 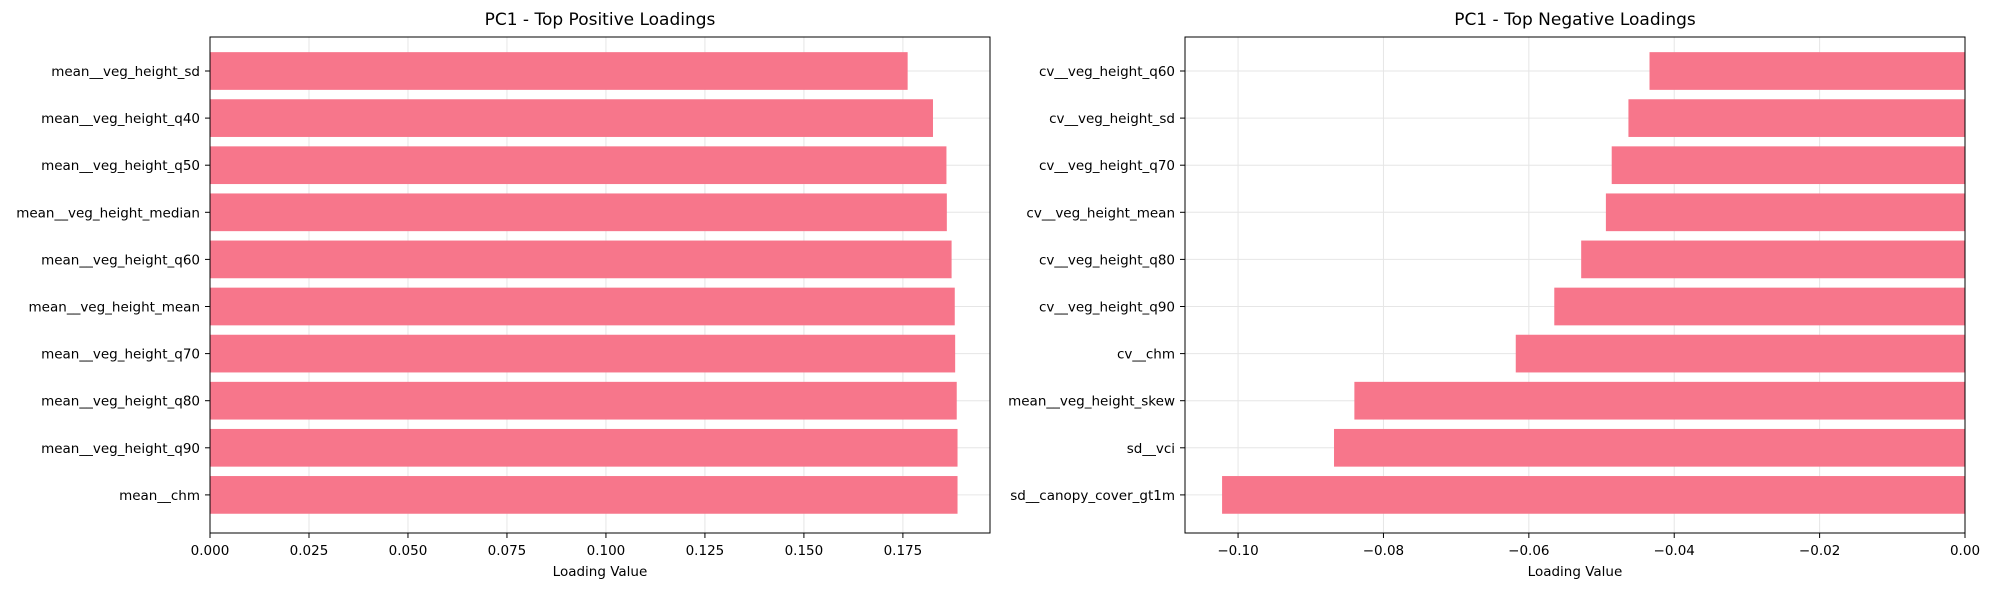 What do you see at coordinates (1146, 355) in the screenshot?
I see `y-tick-label: cv__chm` at bounding box center [1146, 355].